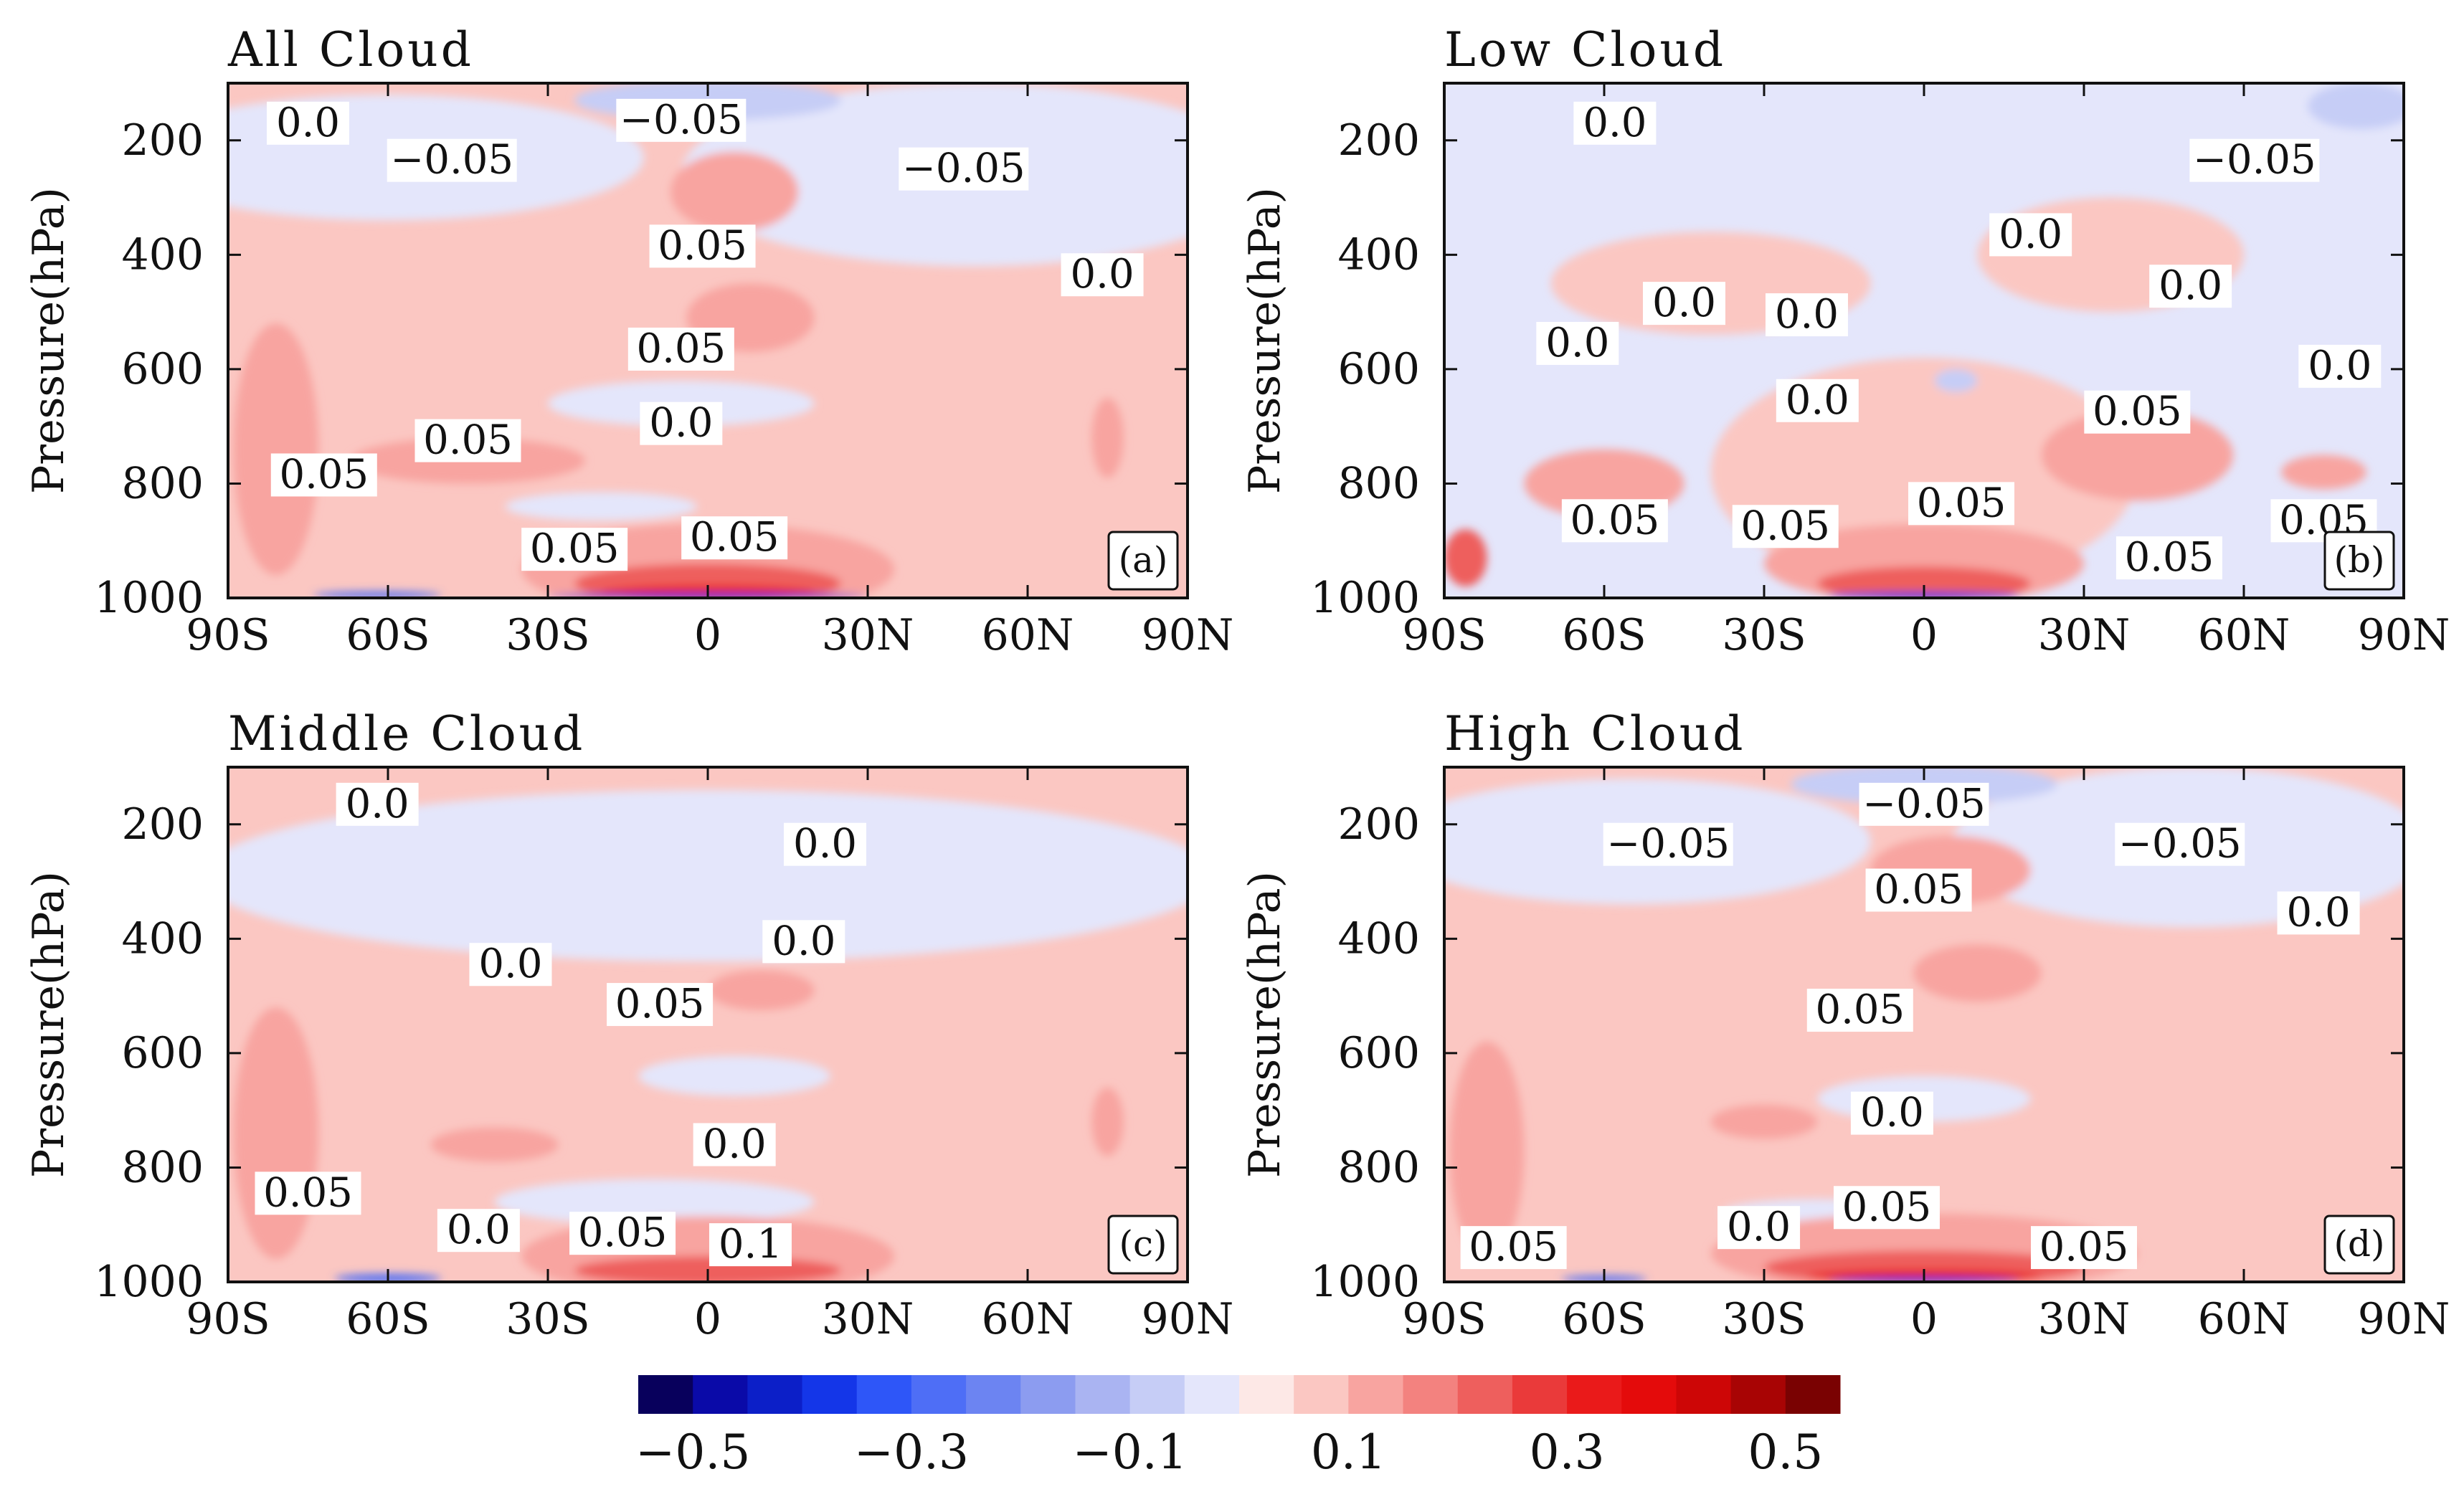  Describe the element at coordinates (708, 1024) in the screenshot. I see `contour-field` at that location.